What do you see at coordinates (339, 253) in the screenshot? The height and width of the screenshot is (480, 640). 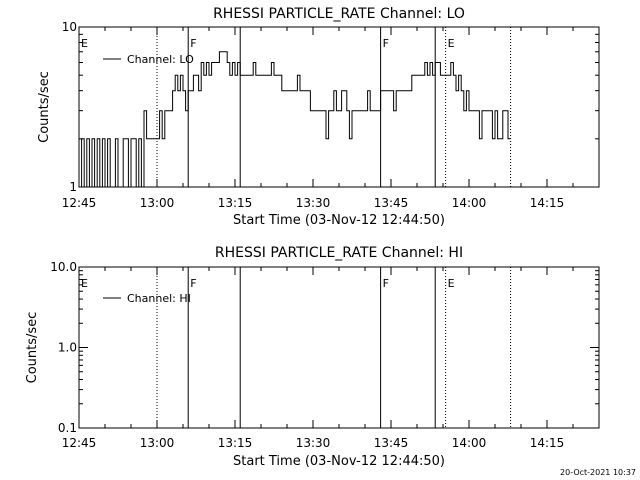 I see `chart-title: RHESSI PARTICLE_RATE Channel: HI` at bounding box center [339, 253].